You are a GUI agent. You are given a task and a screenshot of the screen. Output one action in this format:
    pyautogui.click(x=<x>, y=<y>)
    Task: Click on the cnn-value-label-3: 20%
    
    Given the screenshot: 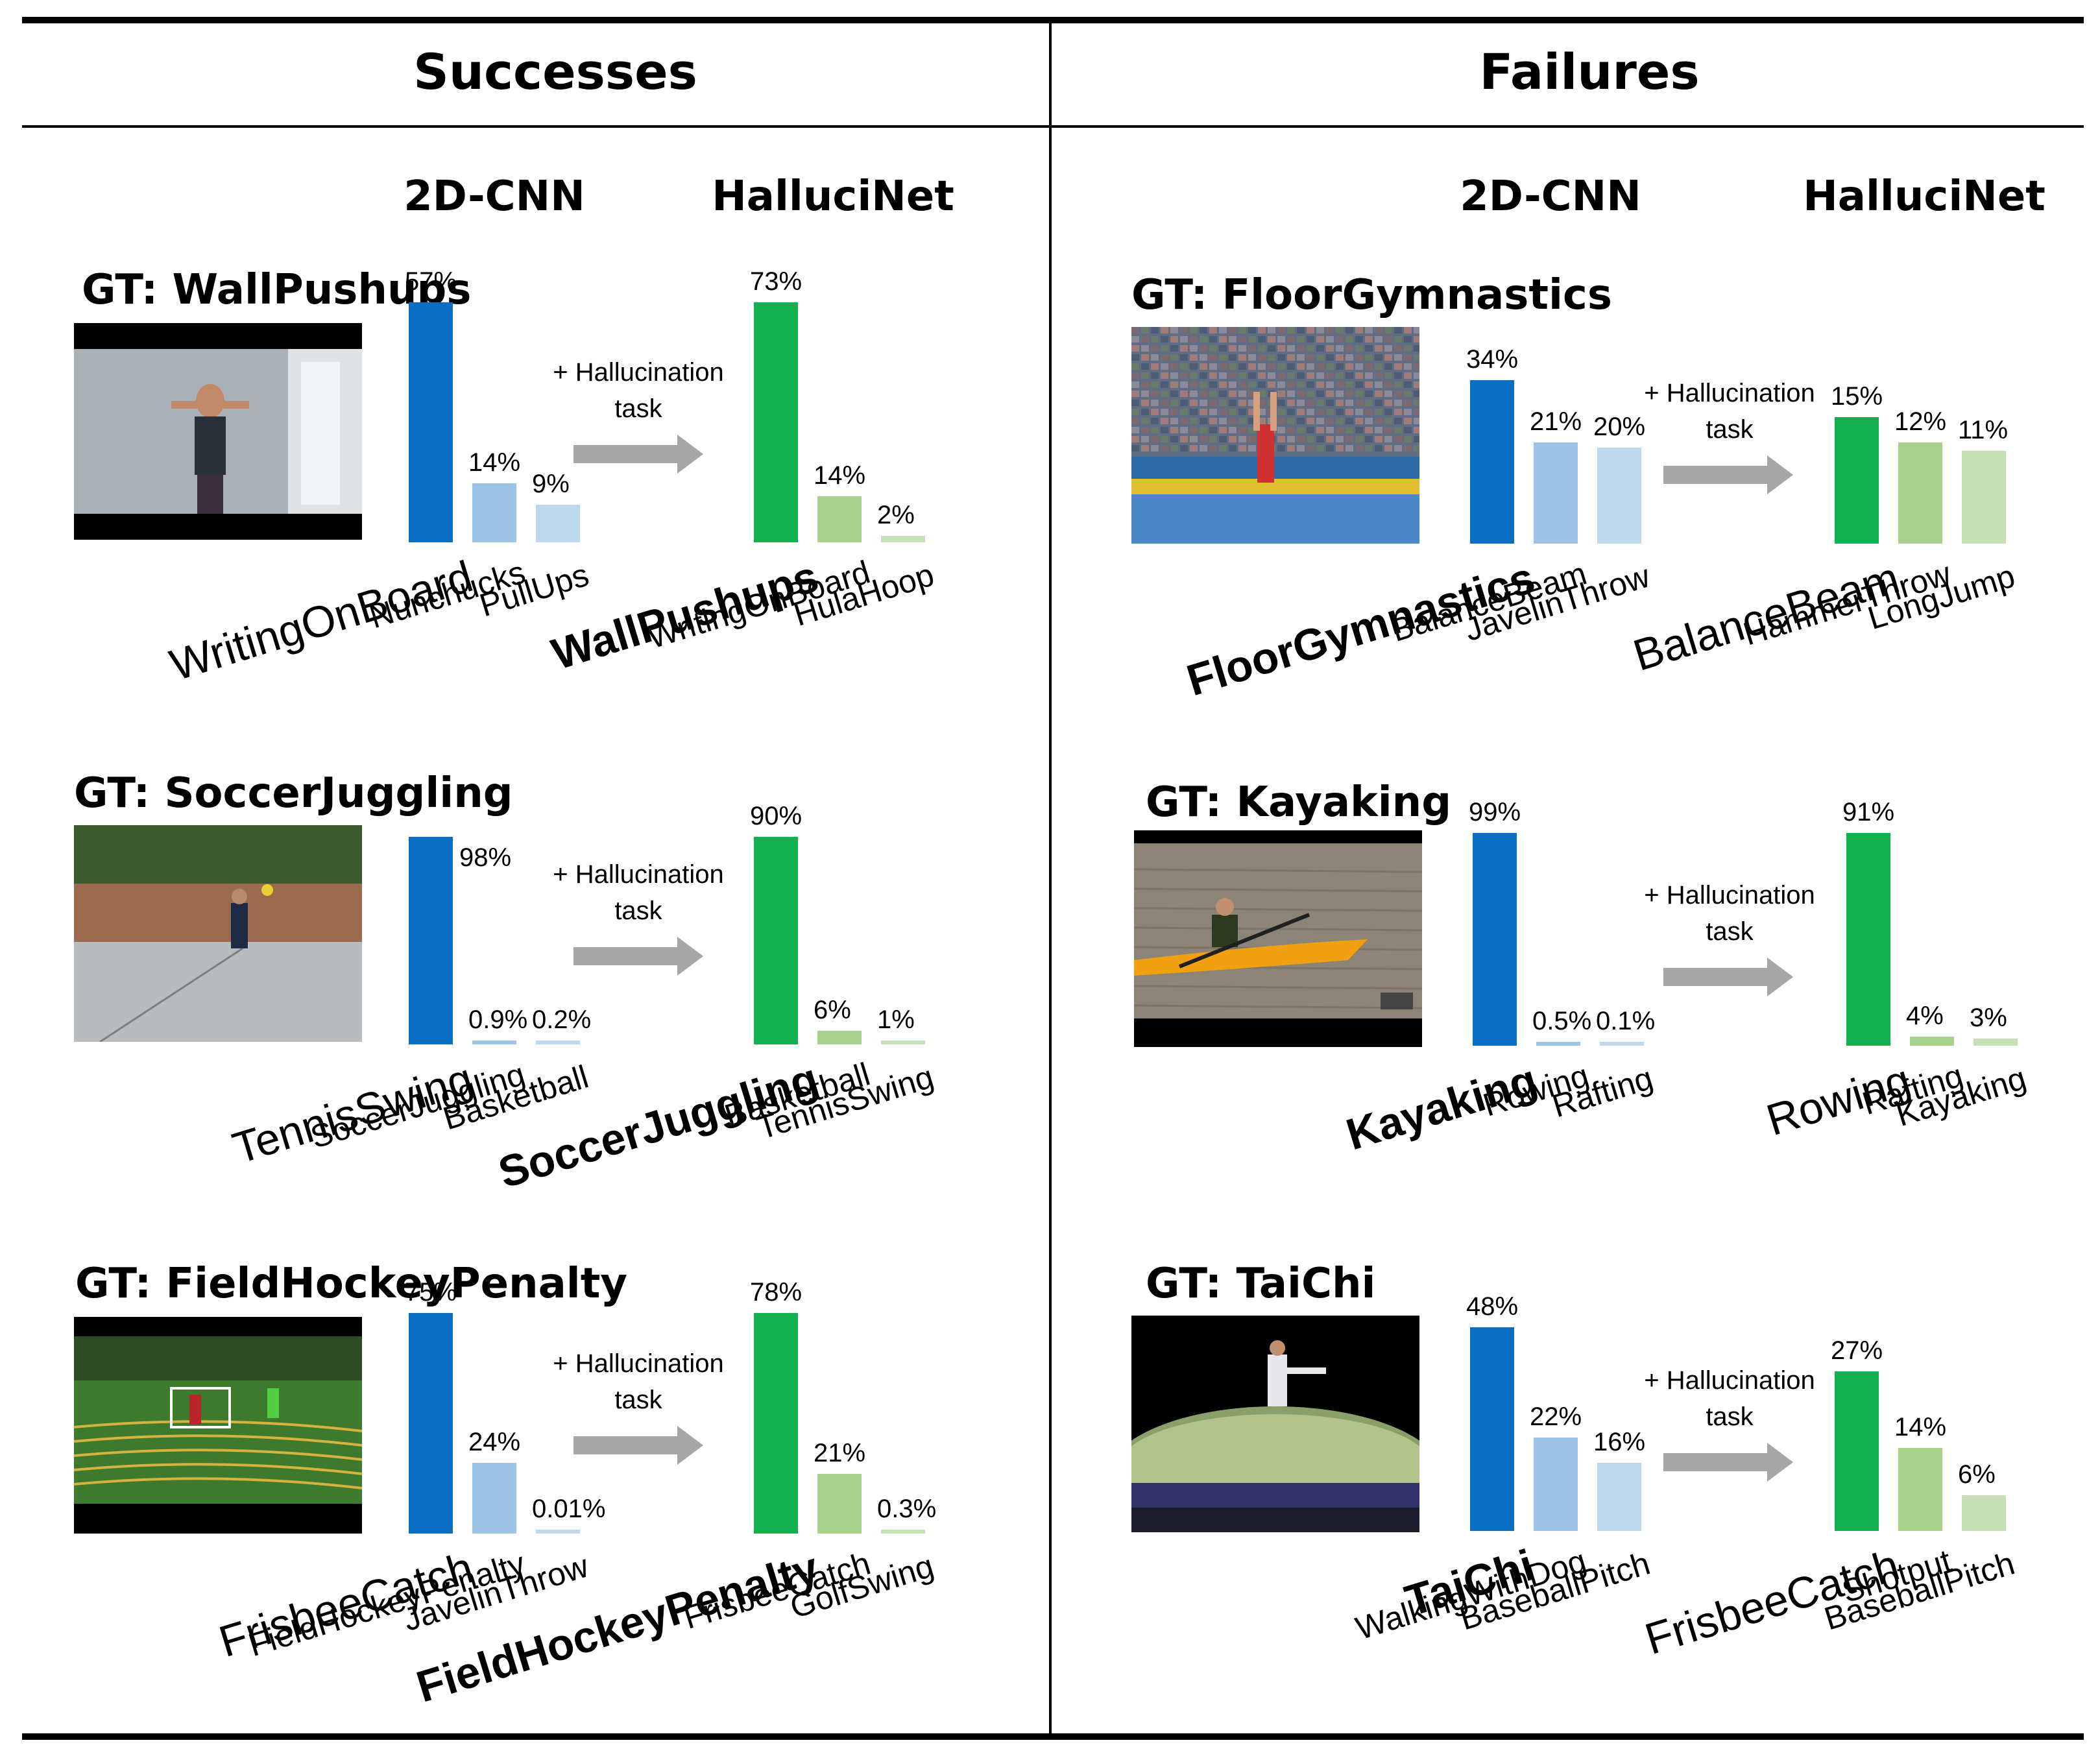 What is the action you would take?
    pyautogui.click(x=1619, y=426)
    